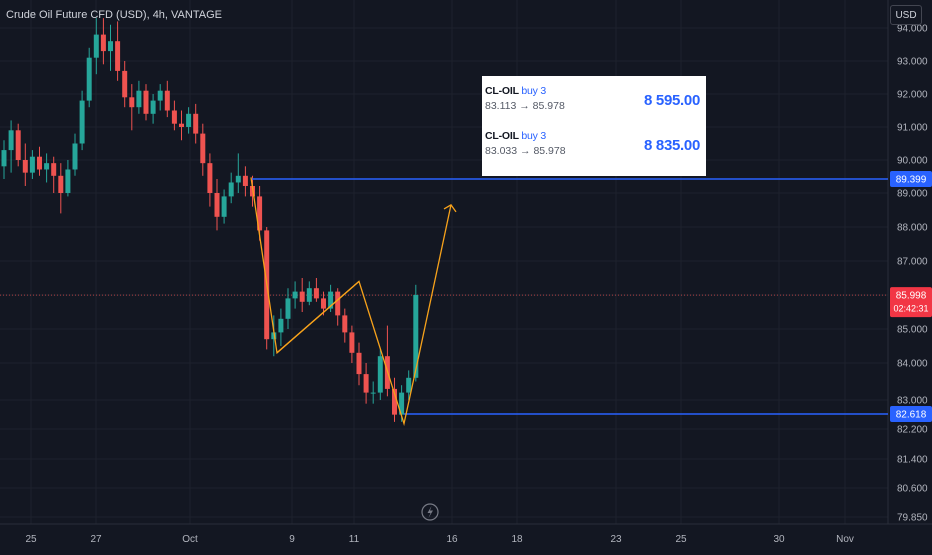  I want to click on projection-arrow, so click(434, 282).